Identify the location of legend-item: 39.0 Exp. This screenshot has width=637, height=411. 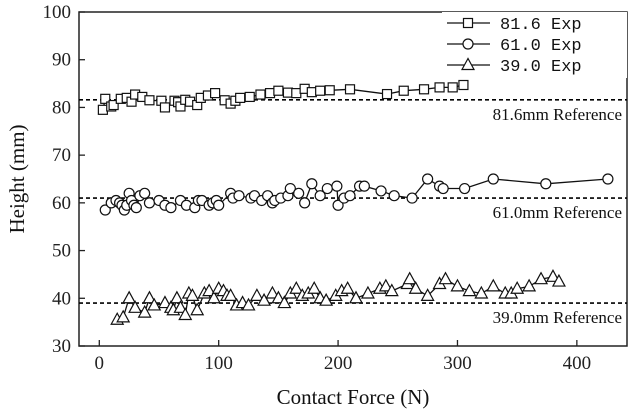
(514, 67).